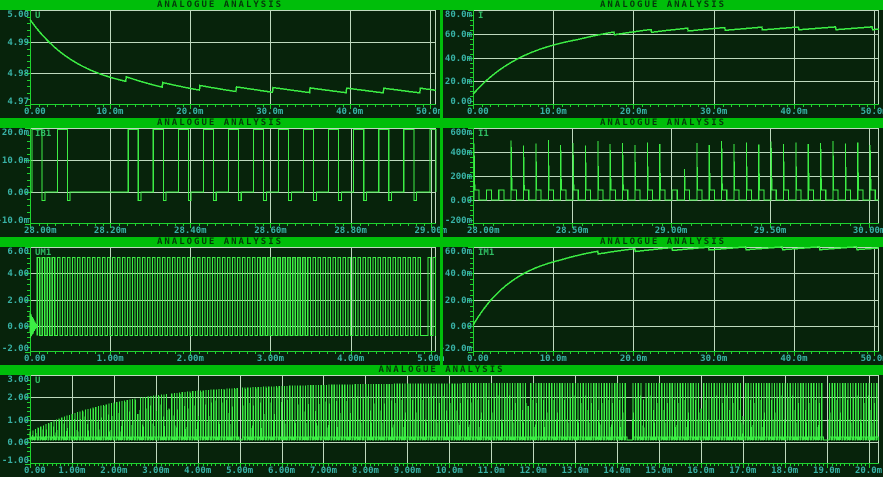 This screenshot has height=477, width=883. I want to click on x-tick-label: 2.00m, so click(190, 359).